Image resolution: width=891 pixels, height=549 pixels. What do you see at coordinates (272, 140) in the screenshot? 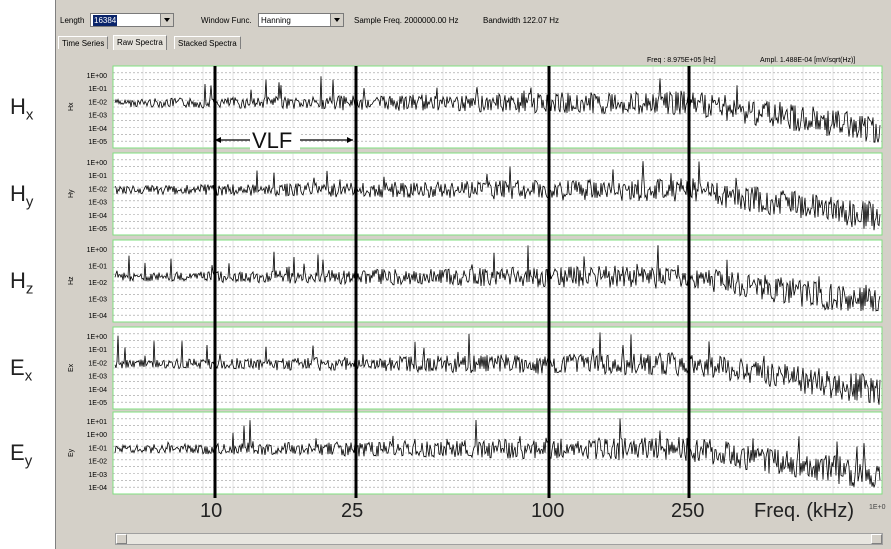
I see `vlf-label: VLF` at bounding box center [272, 140].